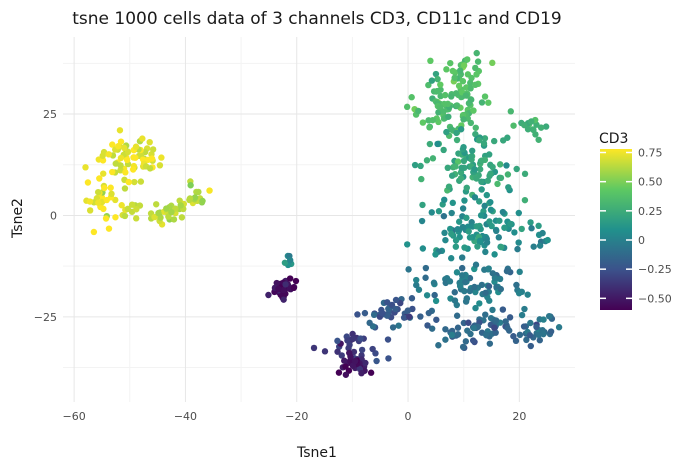 This screenshot has height=469, width=700. What do you see at coordinates (613, 139) in the screenshot?
I see `legend-title: CD3` at bounding box center [613, 139].